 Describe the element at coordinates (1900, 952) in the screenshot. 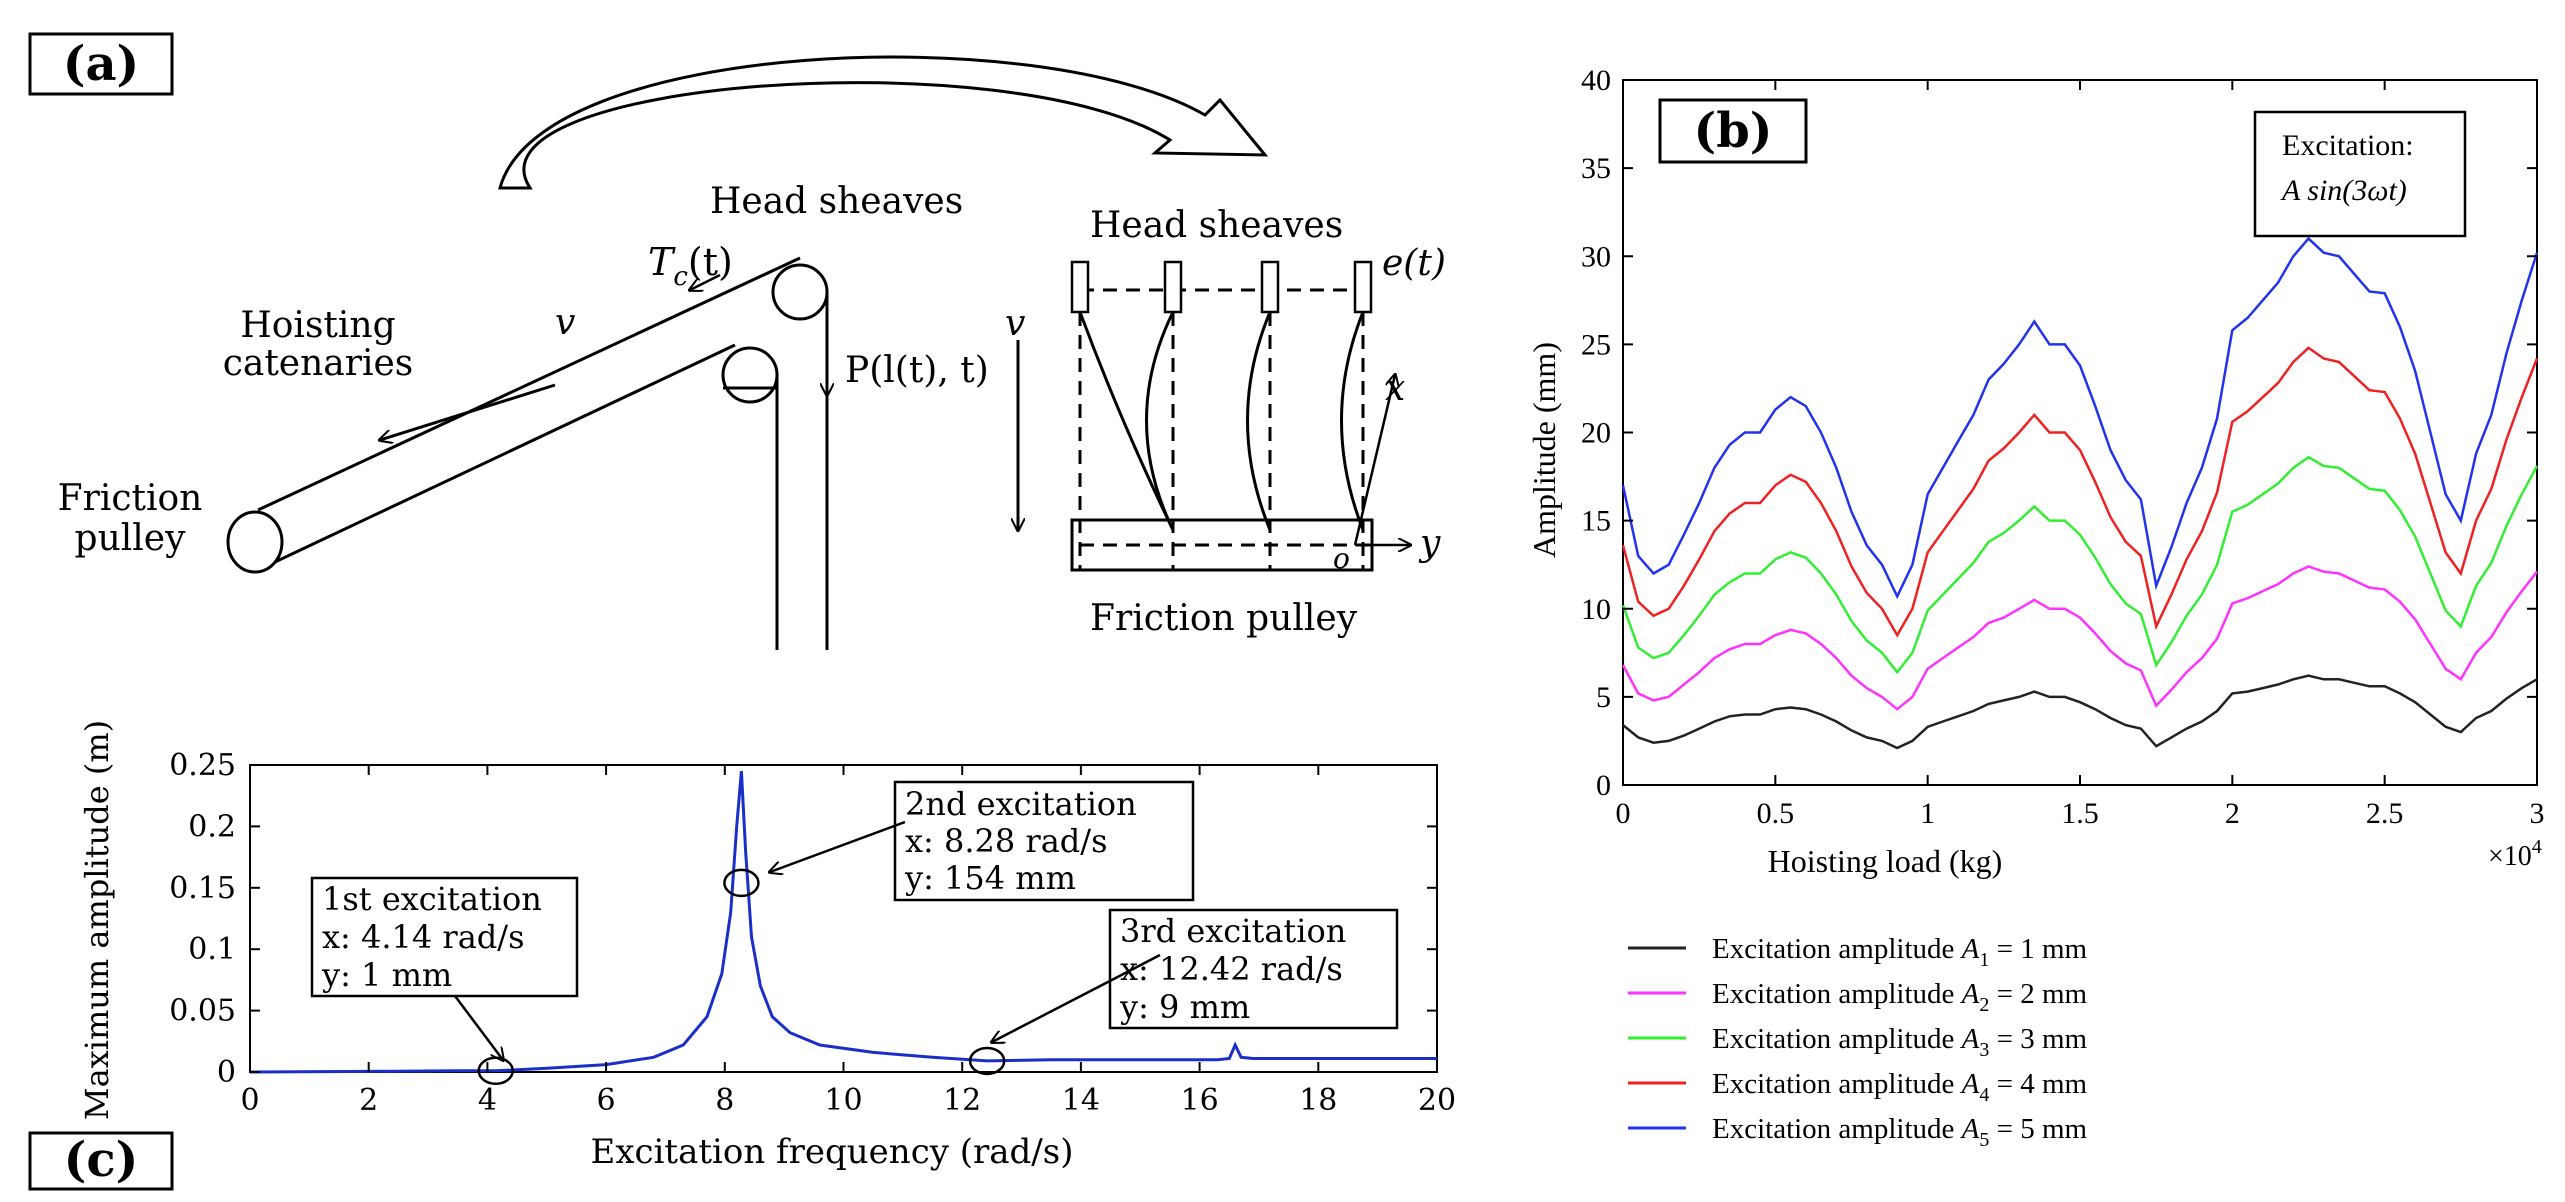

I see `legend-entry-1: Excitation amplitude A1 = 1 mm` at that location.